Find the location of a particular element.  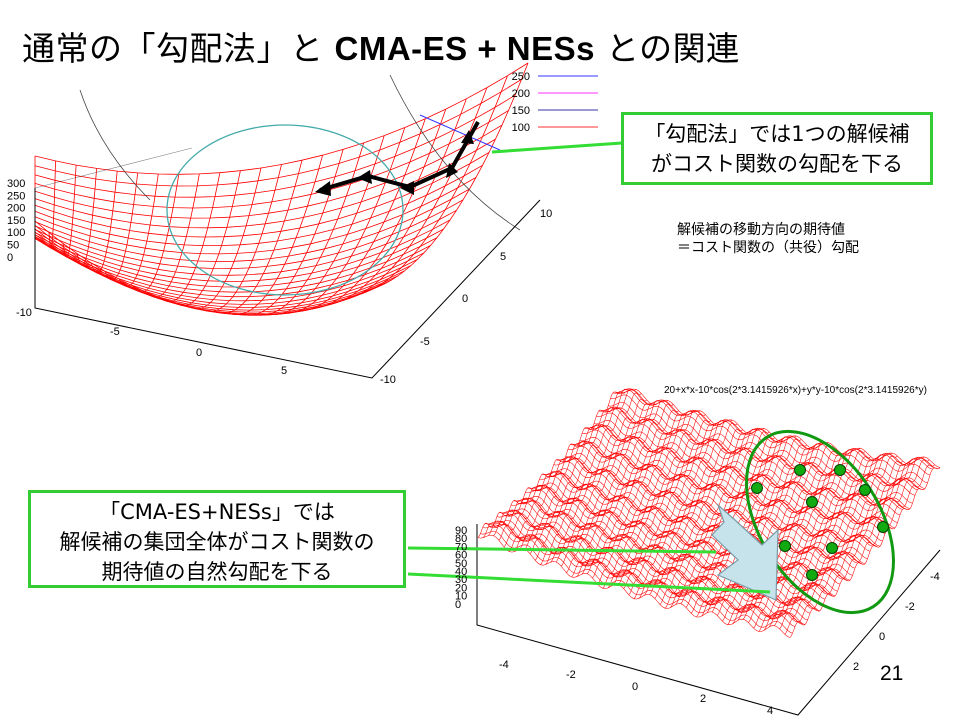

descent-arrowhead is located at coordinates (323, 188).